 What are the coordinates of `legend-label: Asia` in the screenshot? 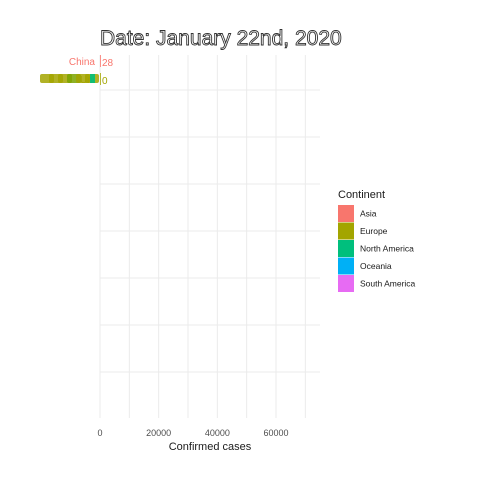 It's located at (368, 214).